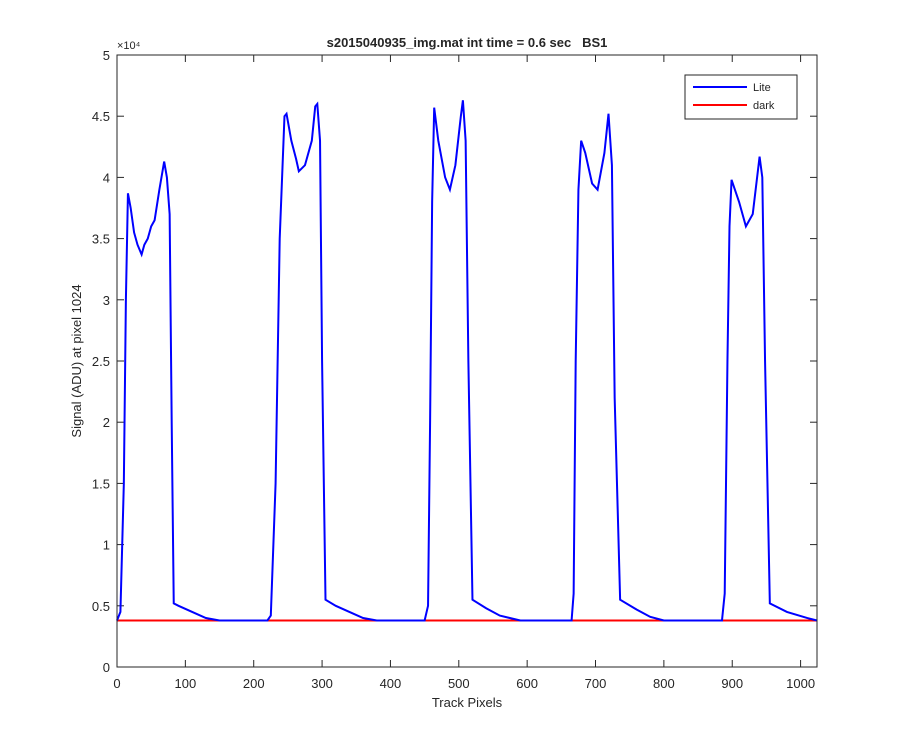 This screenshot has height=750, width=900. I want to click on x-tick-label: 900, so click(732, 683).